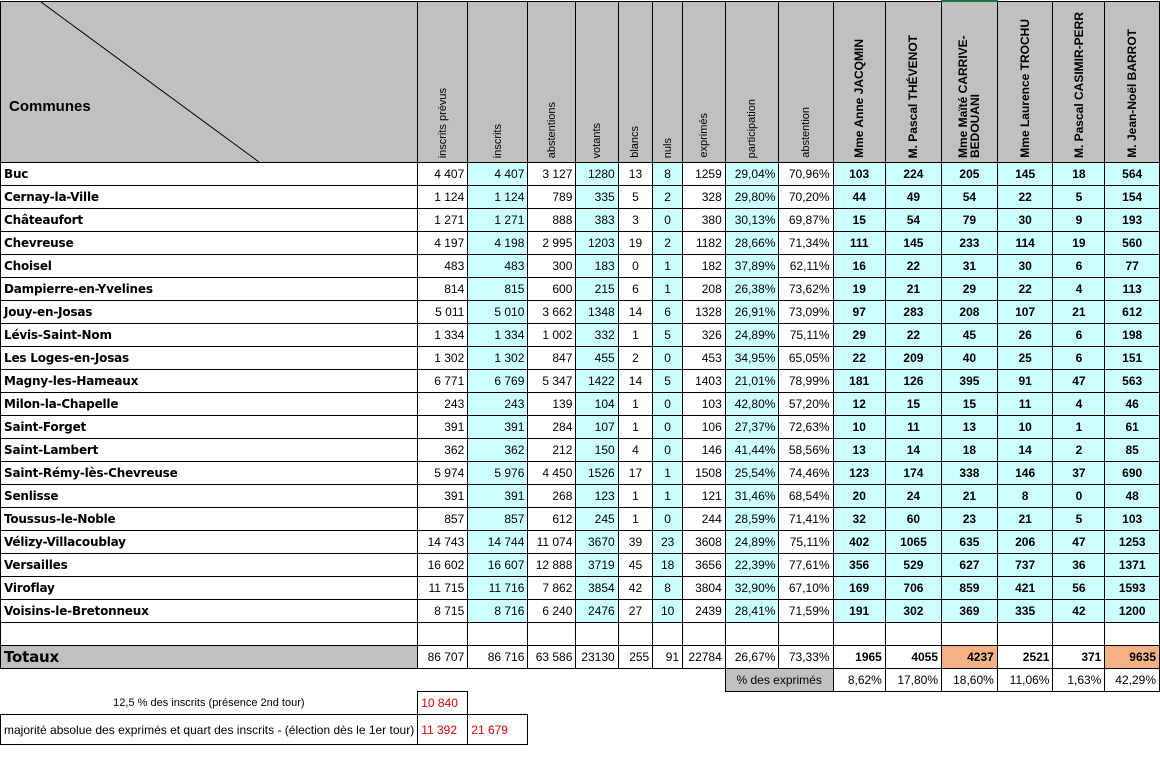  I want to click on pct-cell: 18,60%, so click(969, 680).